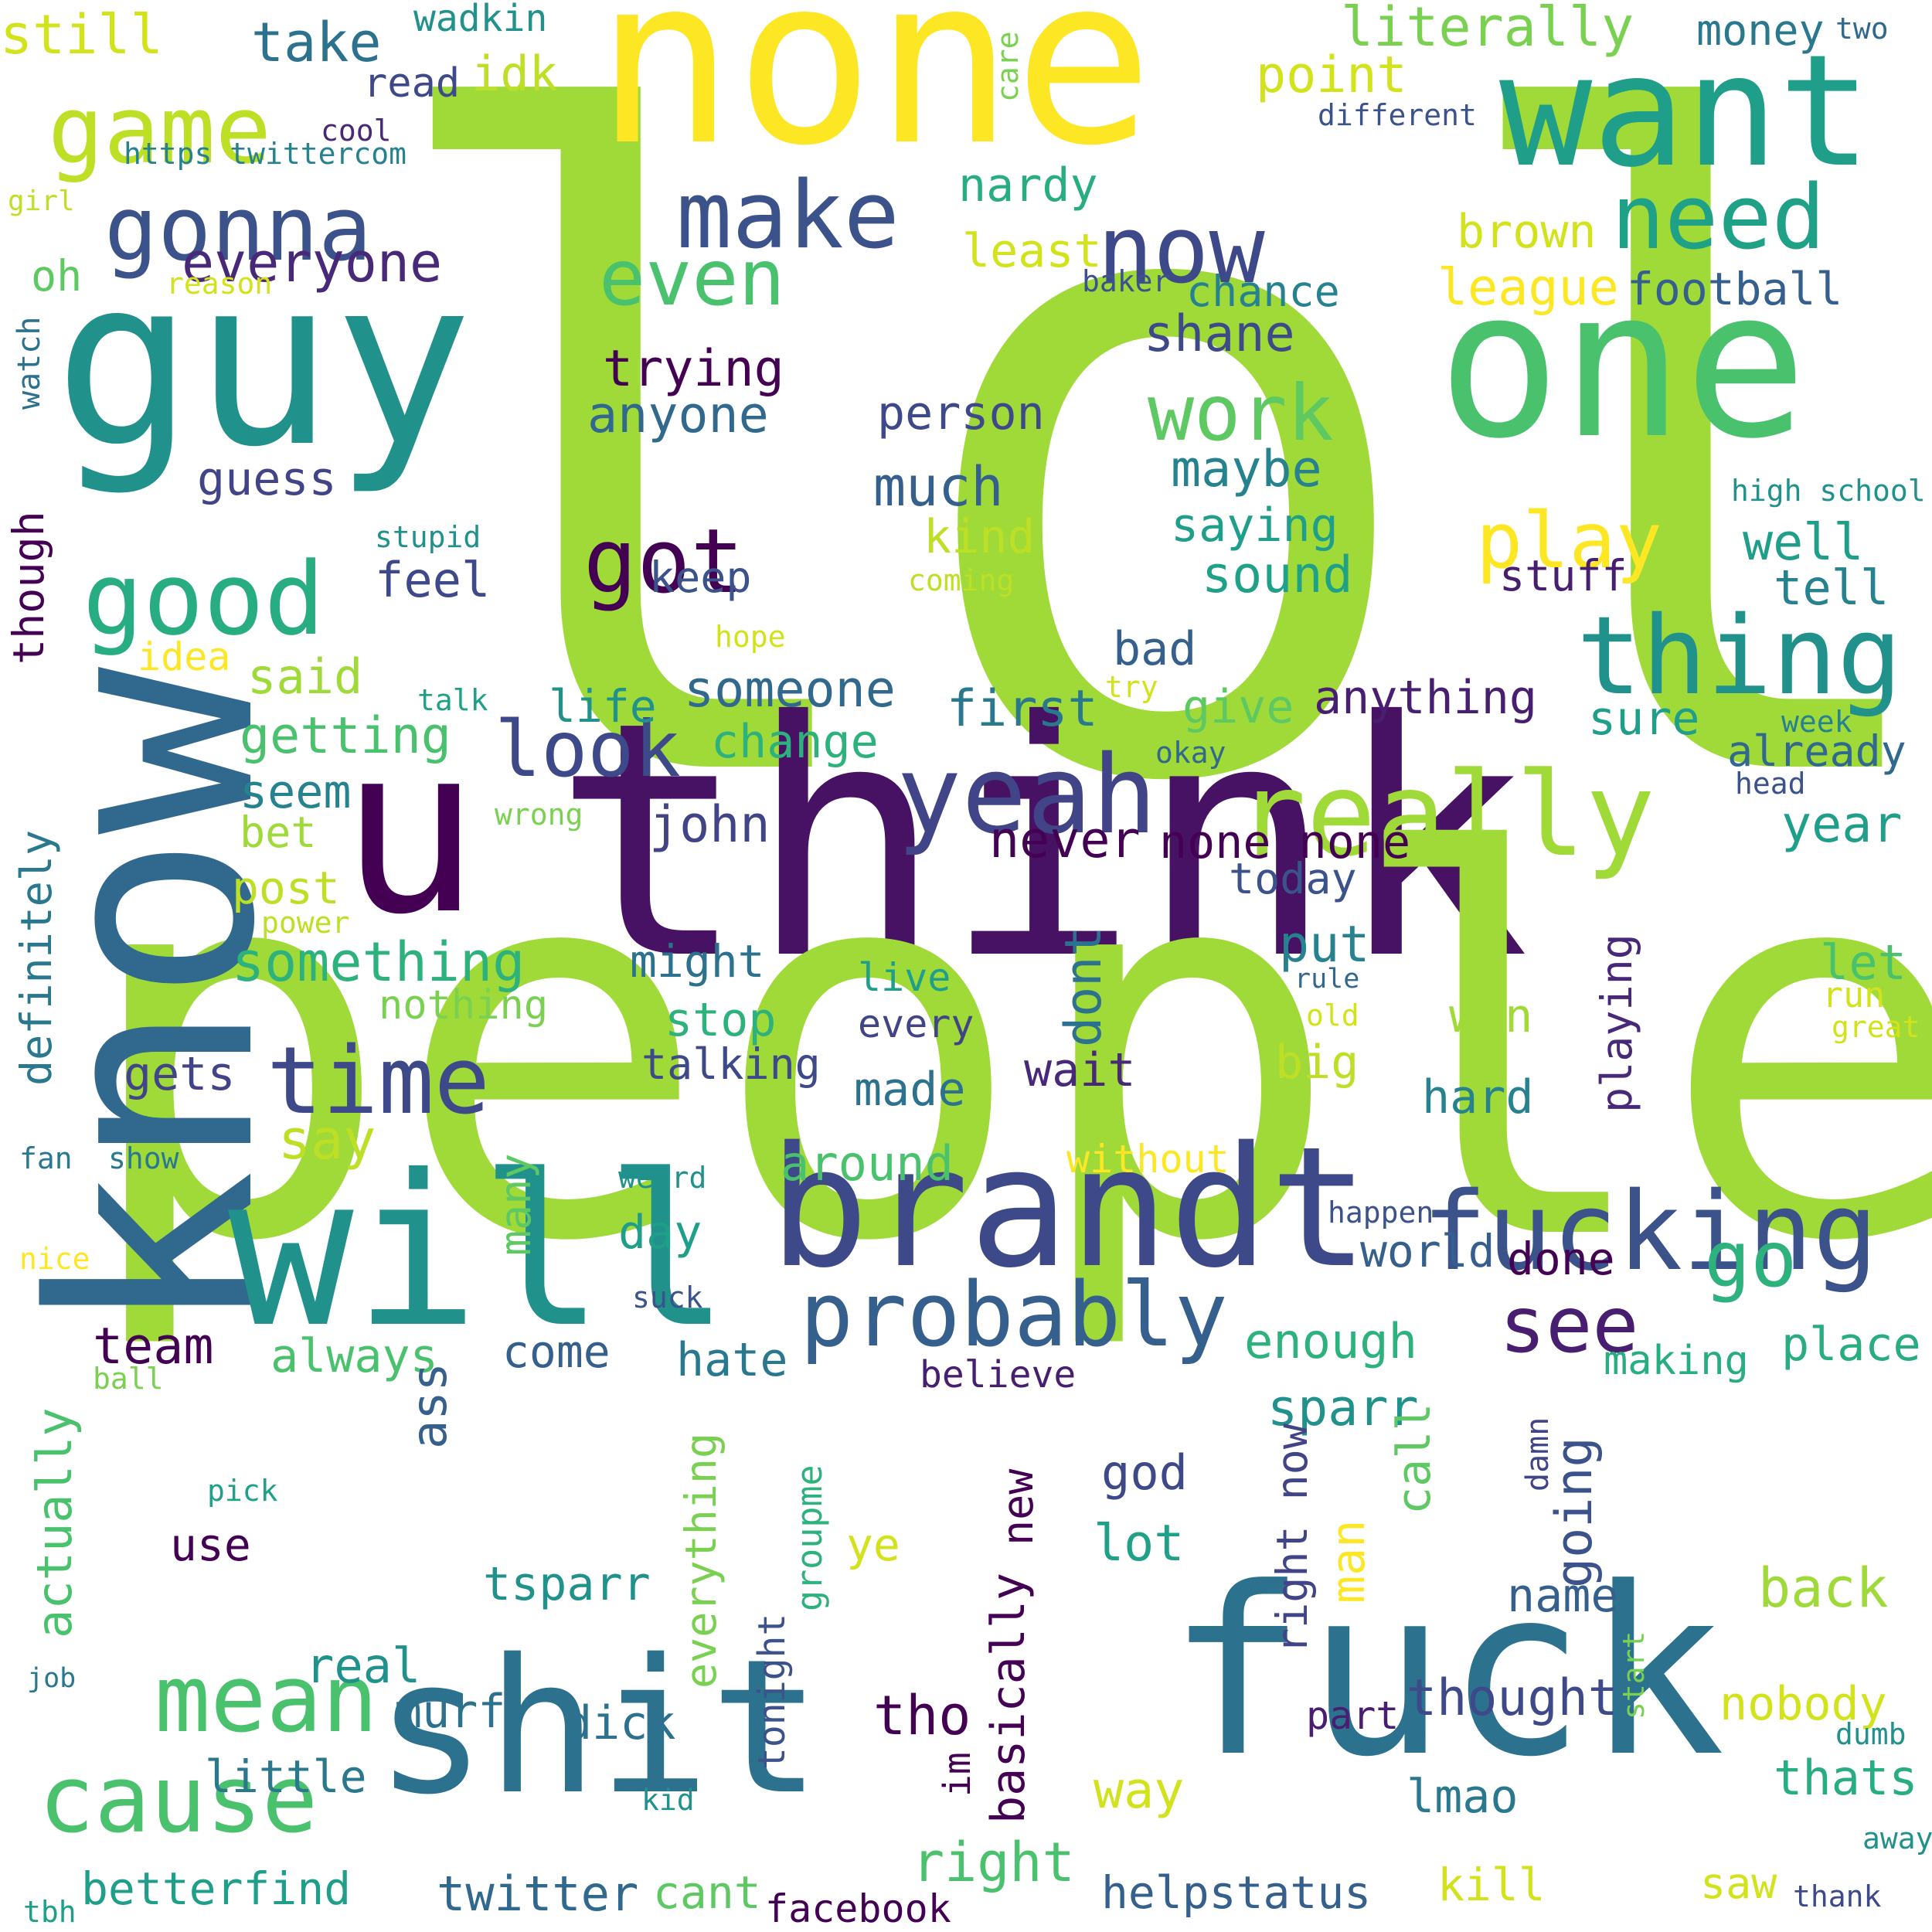  What do you see at coordinates (220, 284) in the screenshot?
I see `word-reason: reason` at bounding box center [220, 284].